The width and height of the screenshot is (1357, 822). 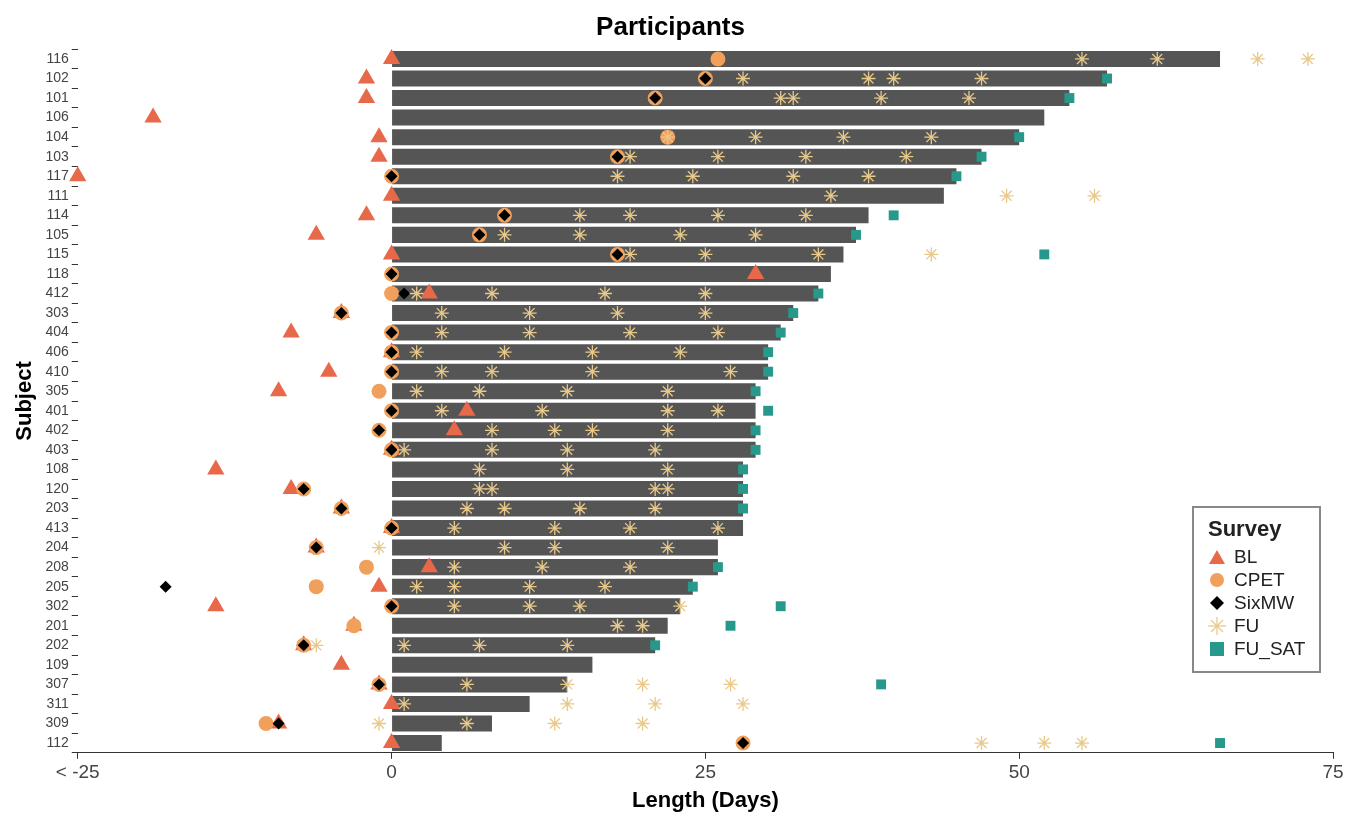 I want to click on y-tick-label: 403, so click(x=57, y=448).